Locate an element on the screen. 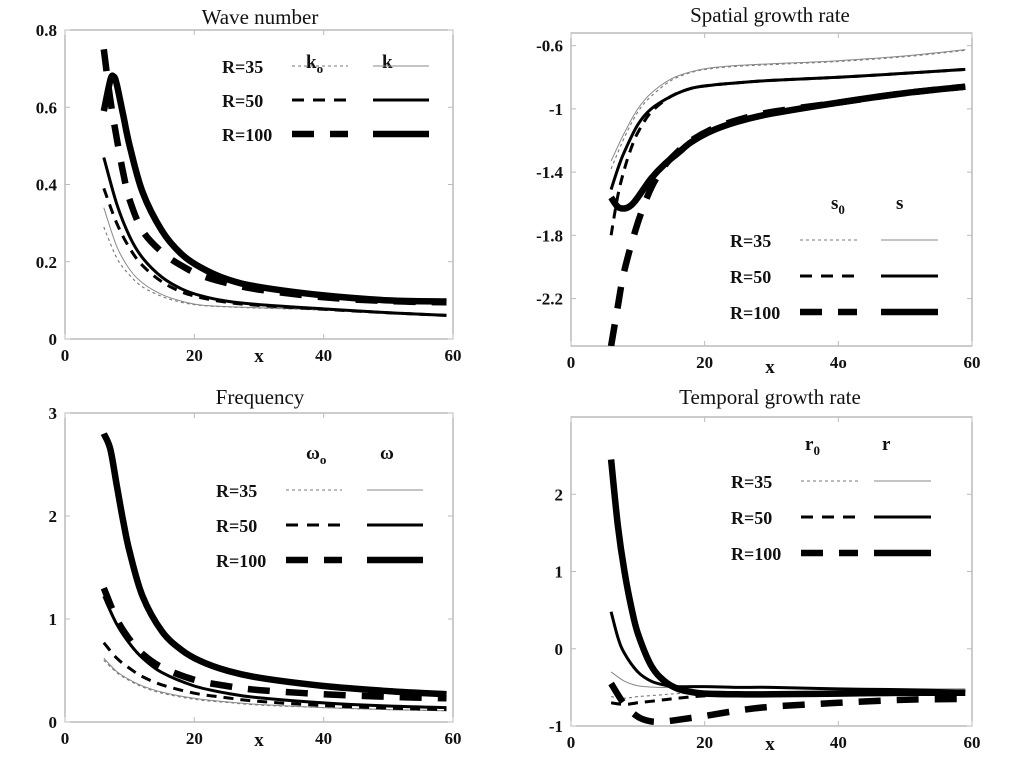  legend-column-head: r0 is located at coordinates (812, 446).